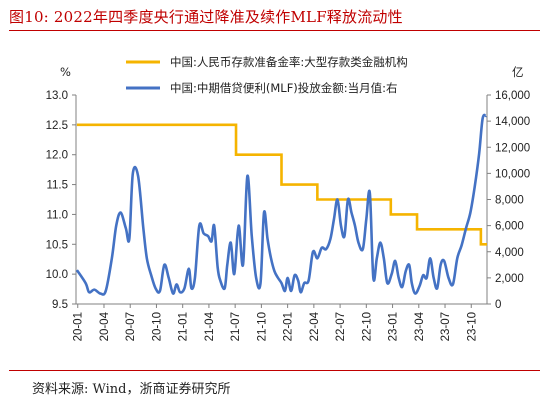 This screenshot has height=402, width=548. What do you see at coordinates (210, 326) in the screenshot?
I see `x-axis-tick-label: 21-04` at bounding box center [210, 326].